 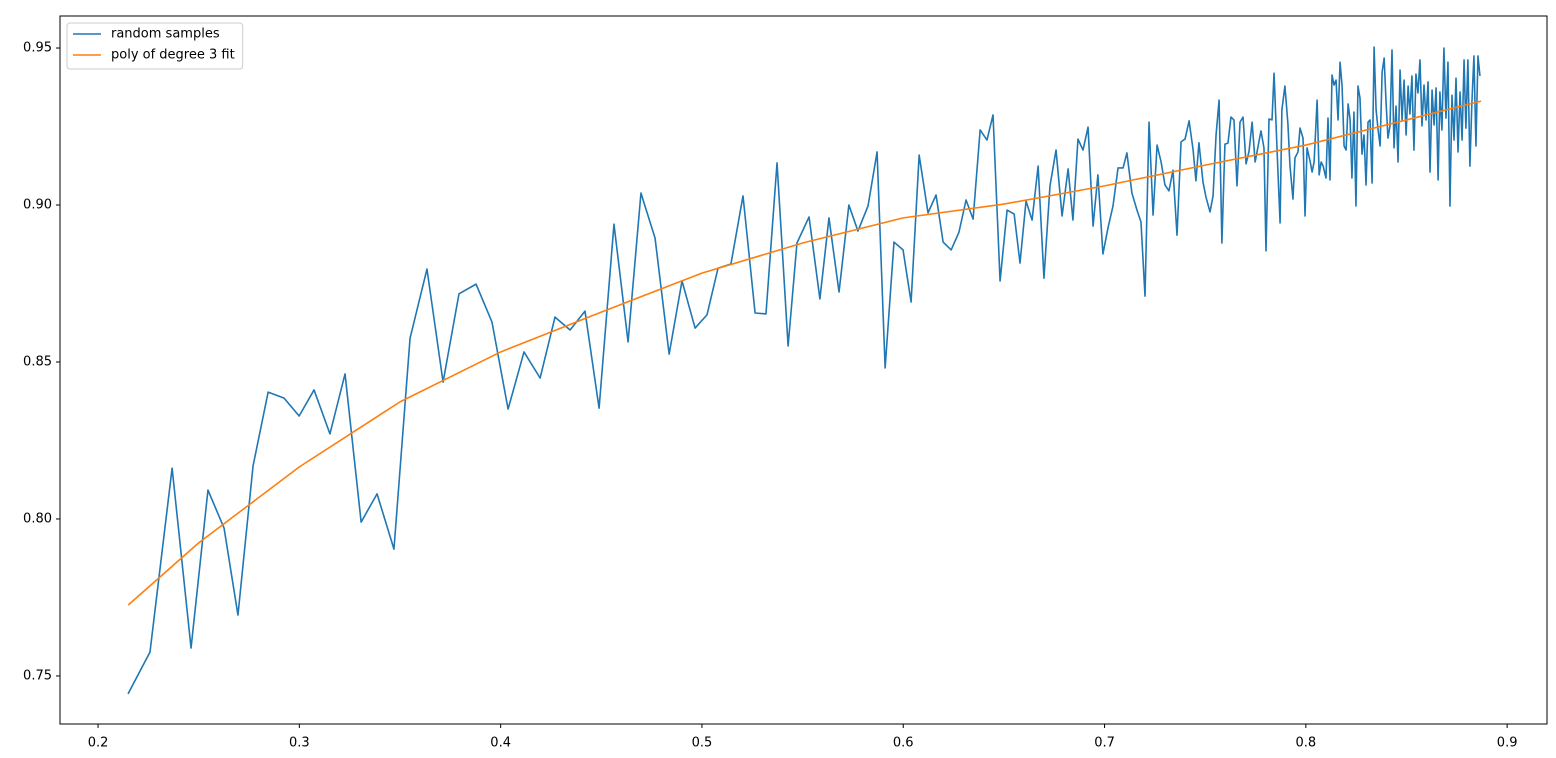 I want to click on x-tick-label: 0.2, so click(x=98, y=743).